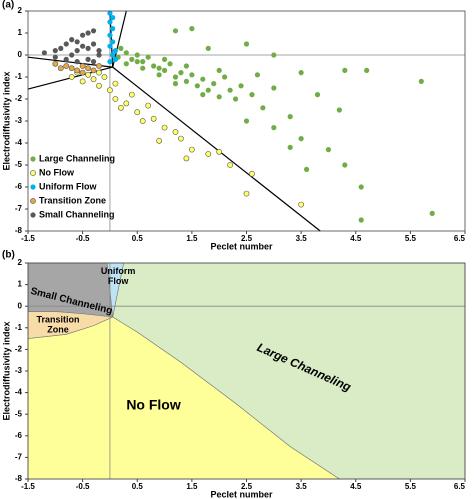 Image resolution: width=474 pixels, height=499 pixels. Describe the element at coordinates (68, 186) in the screenshot. I see `legend-label: Uniform Flow` at that location.